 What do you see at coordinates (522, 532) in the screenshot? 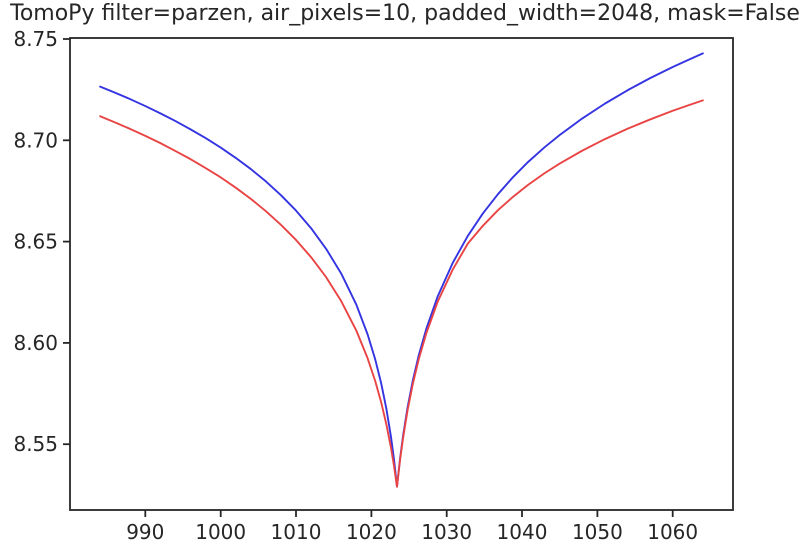
I see `x-tick-label: 1040` at bounding box center [522, 532].